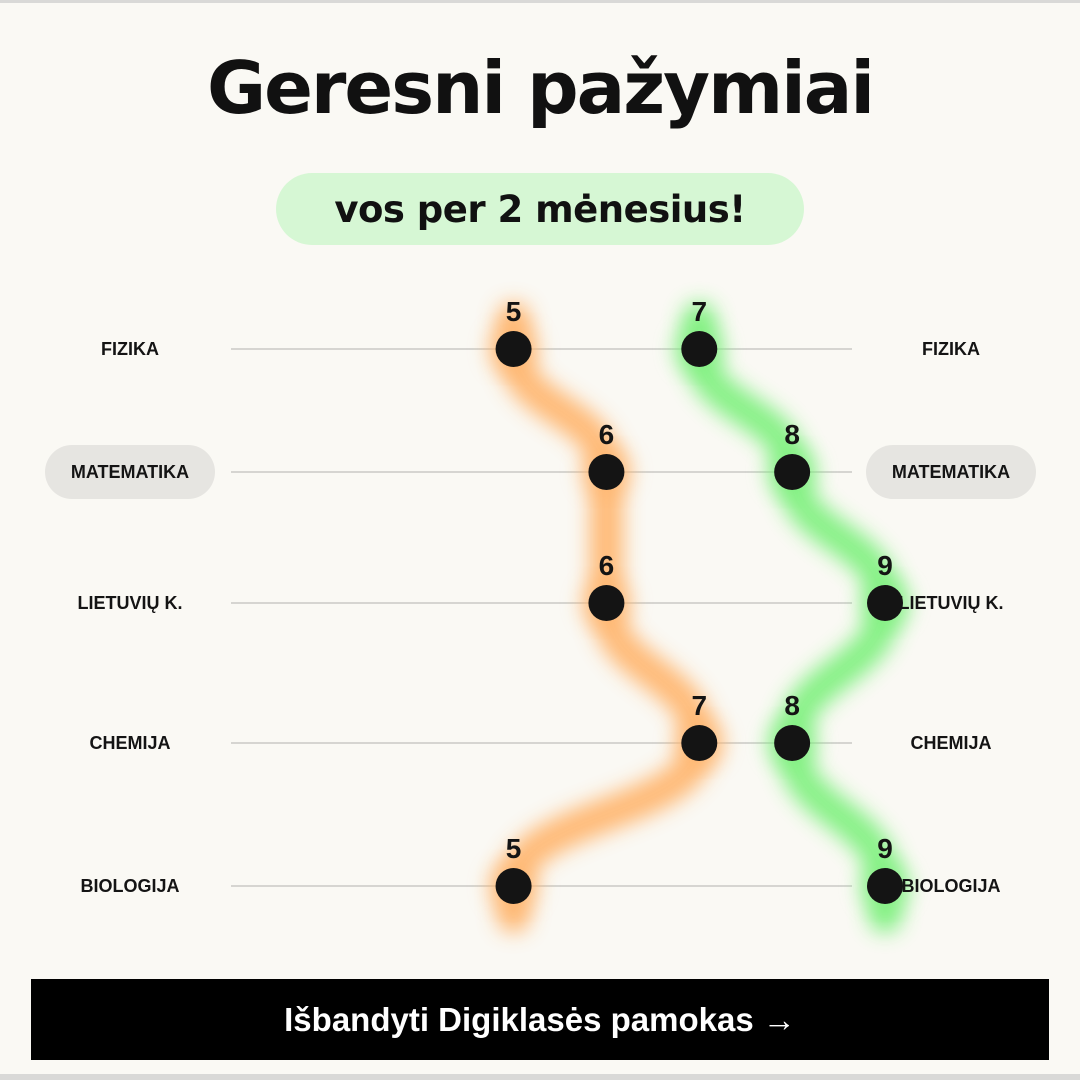 This screenshot has width=1080, height=1080. I want to click on subject-label-right-chemija: CHEMIJA, so click(951, 742).